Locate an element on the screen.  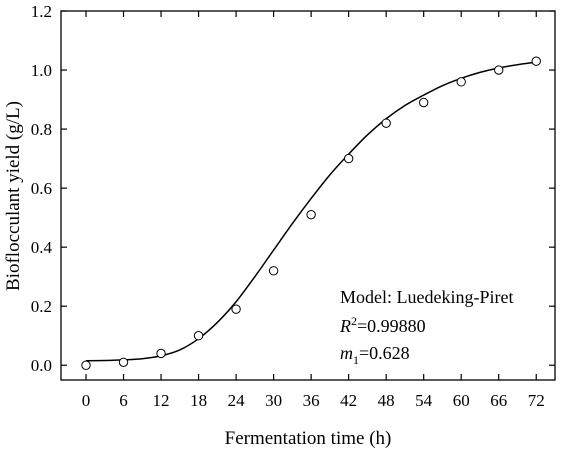
annotation-r2: R2=0.99880 is located at coordinates (382, 325).